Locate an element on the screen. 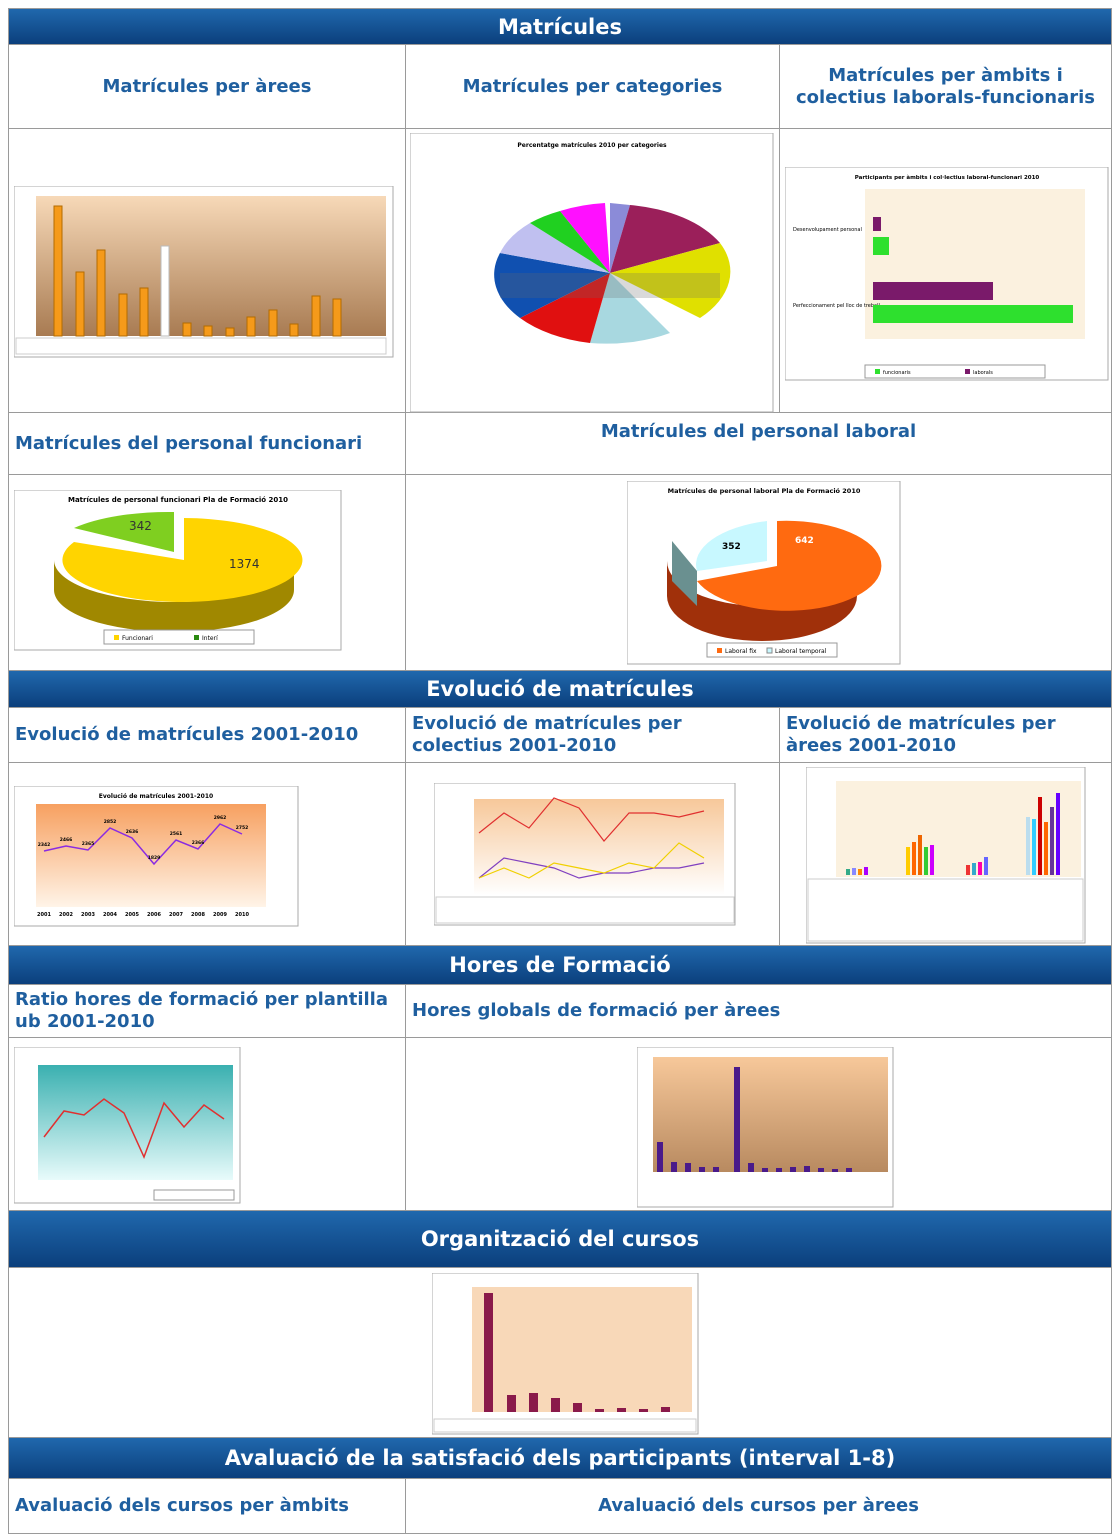  subheading: Avaluació dels cursos per àrees is located at coordinates (758, 1506).